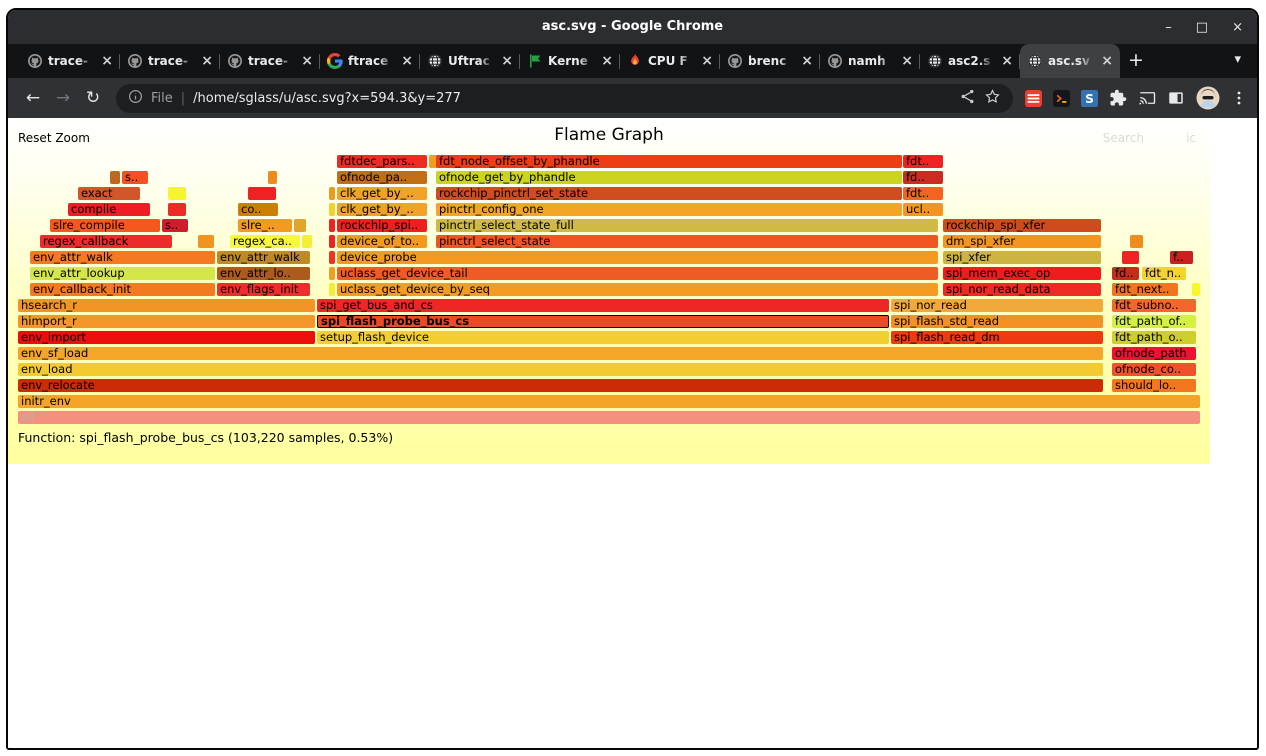  Describe the element at coordinates (560, 353) in the screenshot. I see `flame-frame-env-sf-load: env_sf_load` at that location.